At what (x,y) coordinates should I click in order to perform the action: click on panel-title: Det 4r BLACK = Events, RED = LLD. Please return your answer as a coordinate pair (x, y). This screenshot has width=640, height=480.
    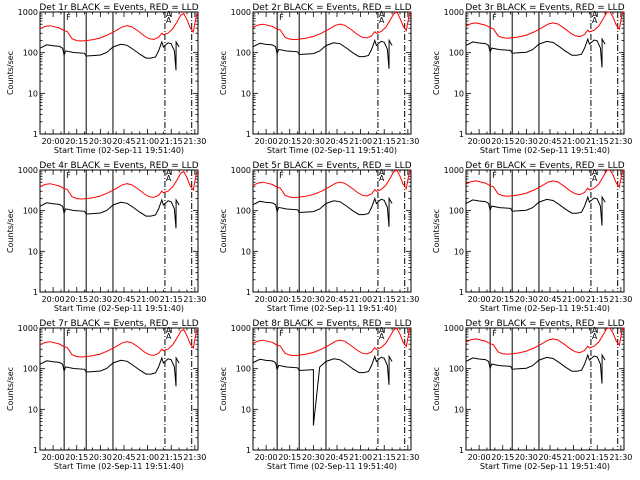
    Looking at the image, I should click on (118, 166).